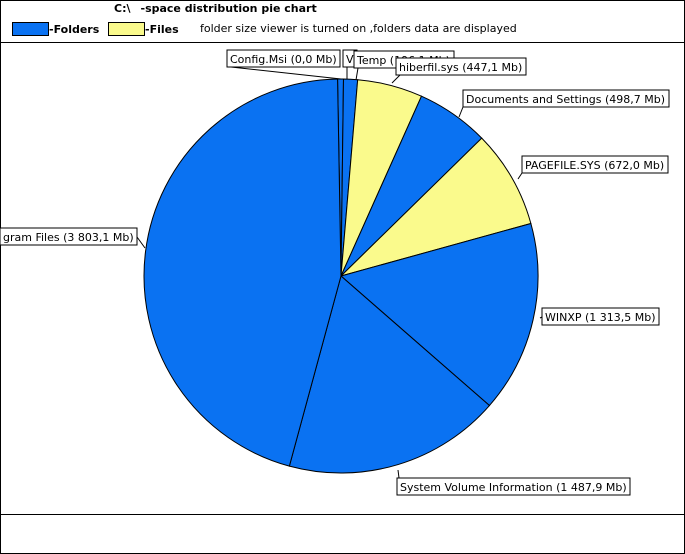 The image size is (685, 554). I want to click on slice-label-pagefile-sys: PAGEFILE.SYS (672,0 Mb), so click(593, 167).